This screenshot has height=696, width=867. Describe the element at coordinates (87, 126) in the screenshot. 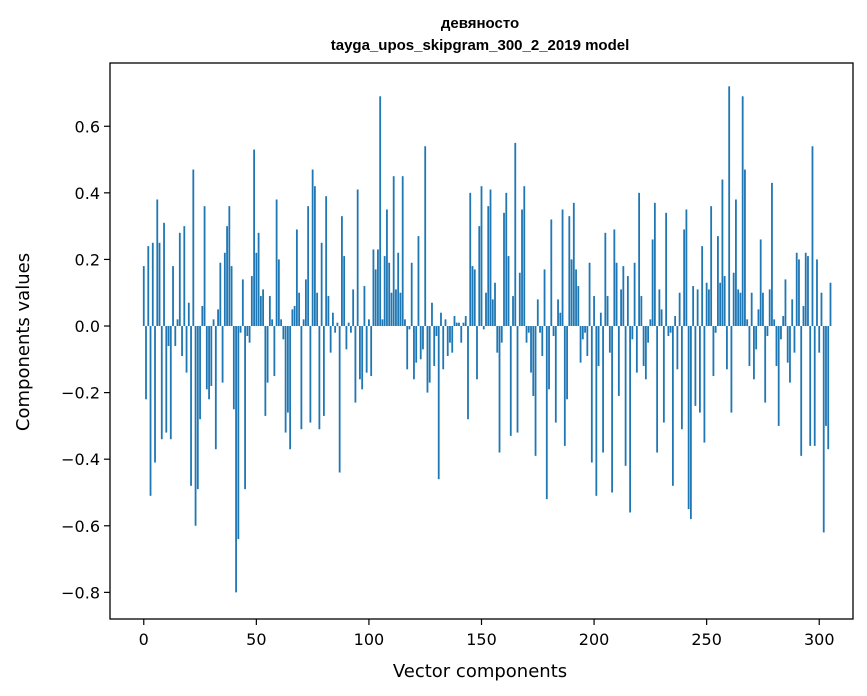

I see `y-tick-label: 0.6` at that location.